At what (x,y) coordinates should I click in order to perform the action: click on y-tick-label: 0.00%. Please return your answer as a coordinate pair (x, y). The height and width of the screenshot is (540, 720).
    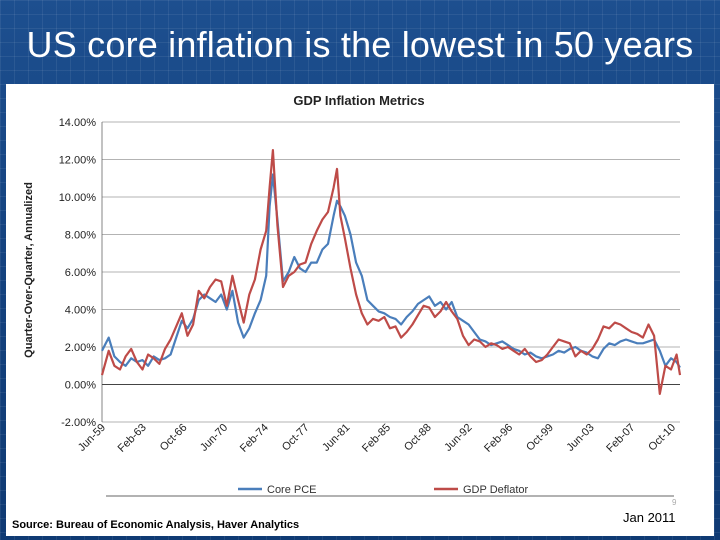
    Looking at the image, I should click on (80, 386).